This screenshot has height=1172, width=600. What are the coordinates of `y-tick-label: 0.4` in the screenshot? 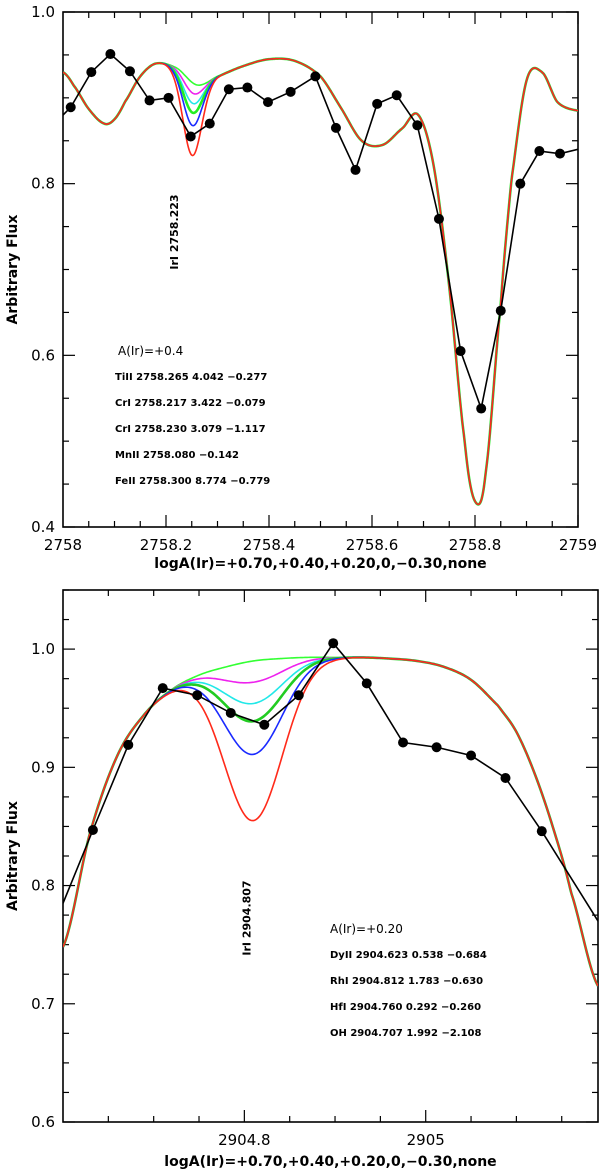 It's located at (43, 527).